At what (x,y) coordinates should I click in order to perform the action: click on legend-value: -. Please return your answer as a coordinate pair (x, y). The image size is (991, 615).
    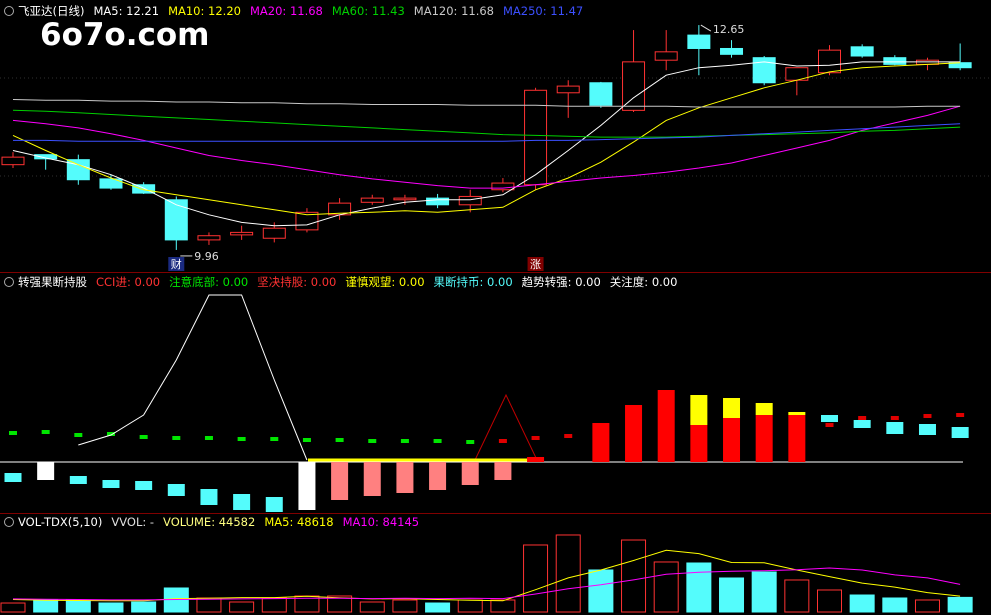
    Looking at the image, I should click on (152, 522).